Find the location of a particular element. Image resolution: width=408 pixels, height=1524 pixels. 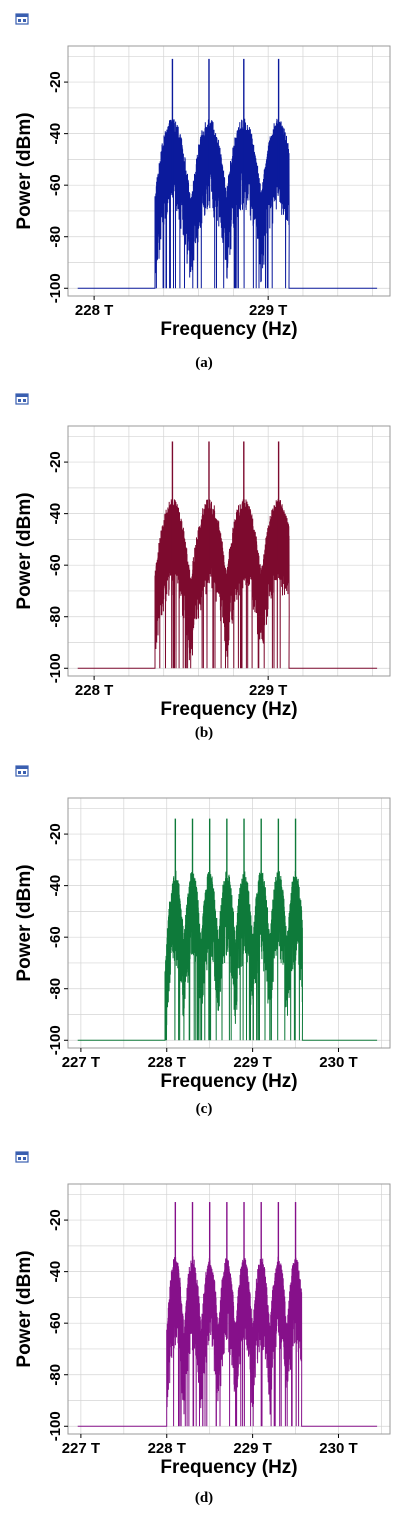

caption-a: (a) is located at coordinates (204, 363).